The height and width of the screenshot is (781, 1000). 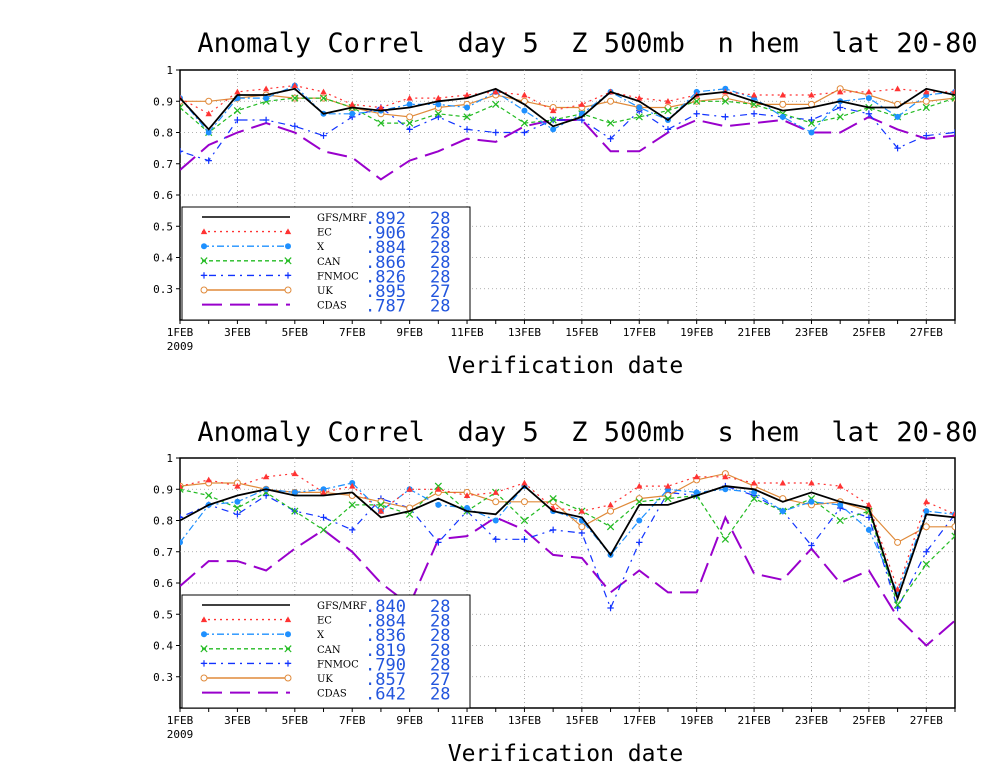 I want to click on y-tick-label: 0.8, so click(x=163, y=133).